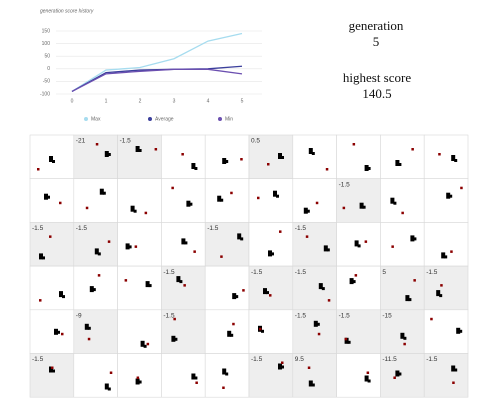  I want to click on cell-score: 9.5, so click(299, 359).